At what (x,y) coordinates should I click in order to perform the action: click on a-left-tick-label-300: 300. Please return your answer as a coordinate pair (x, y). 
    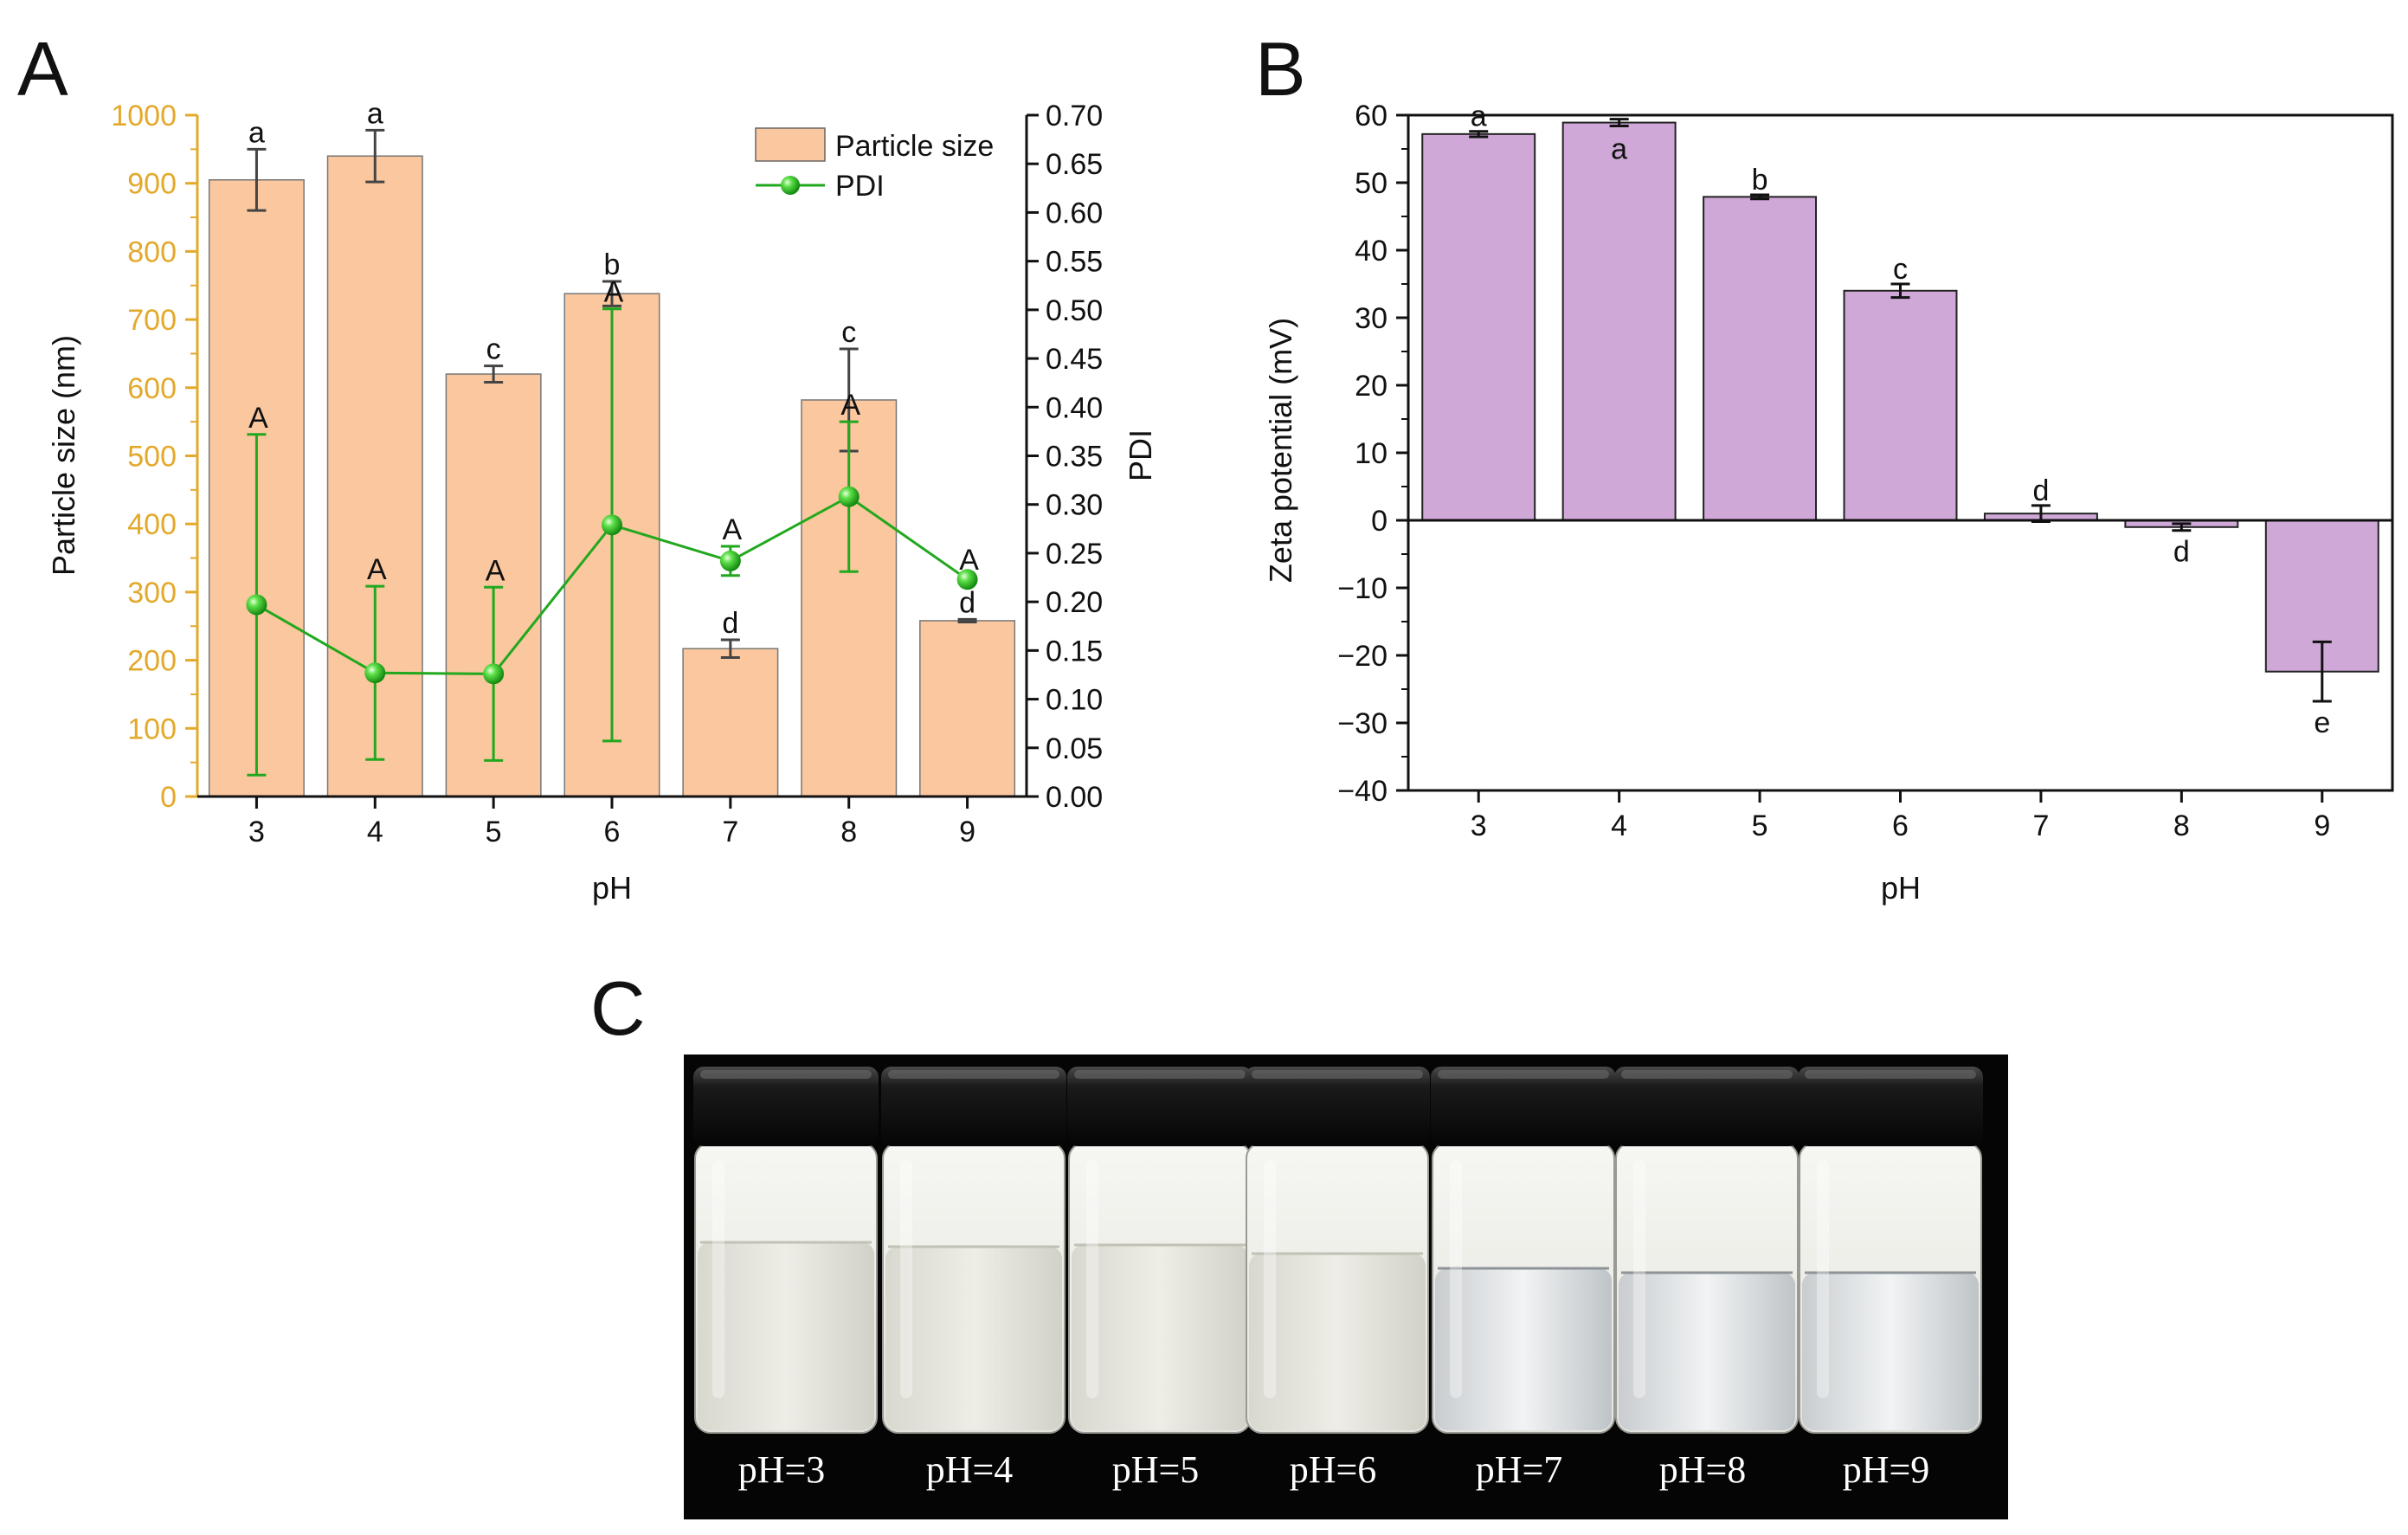
    Looking at the image, I should click on (152, 593).